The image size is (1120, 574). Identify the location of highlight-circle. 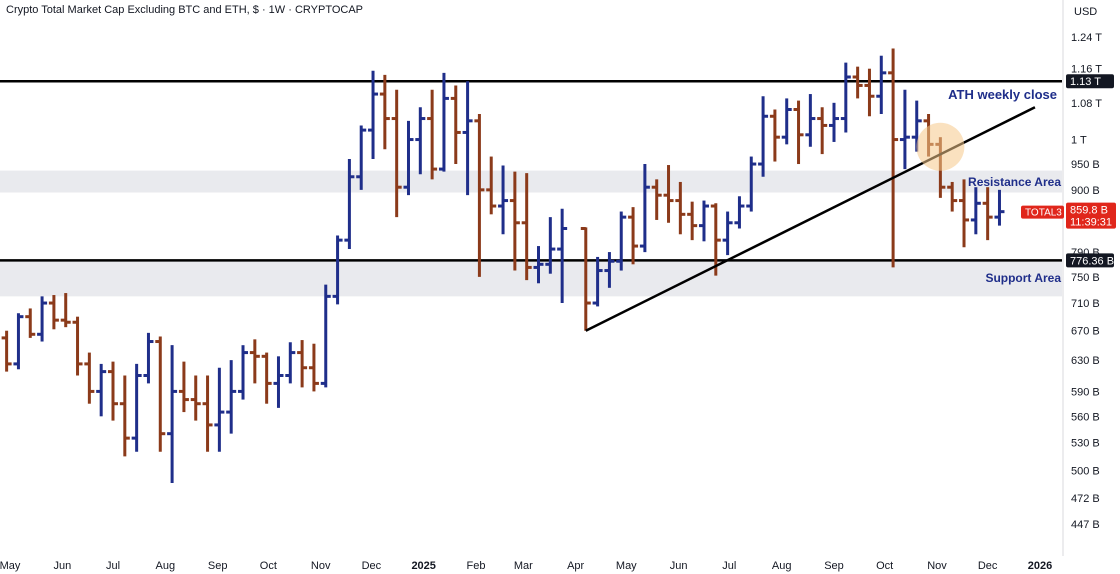
(940, 146).